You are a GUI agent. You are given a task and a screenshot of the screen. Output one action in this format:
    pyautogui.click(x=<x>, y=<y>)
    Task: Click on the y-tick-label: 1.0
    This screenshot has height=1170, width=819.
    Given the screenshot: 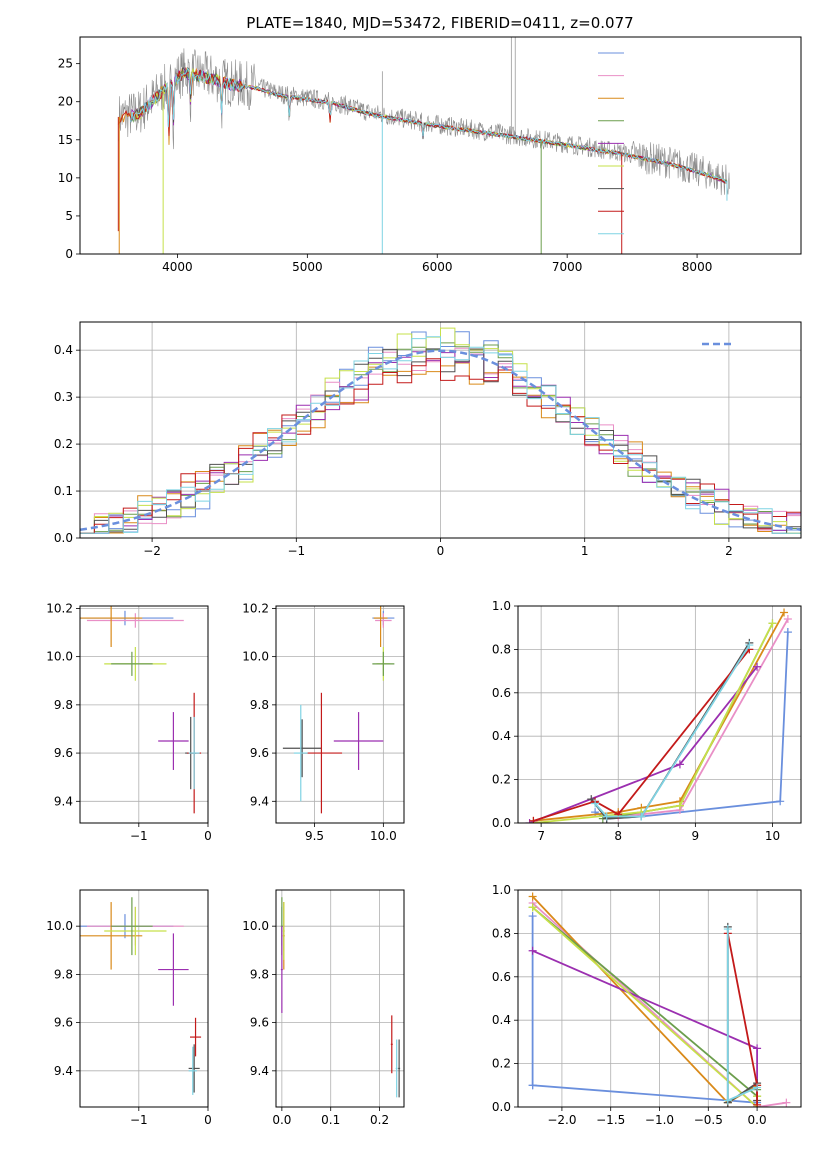 What is the action you would take?
    pyautogui.click(x=501, y=606)
    